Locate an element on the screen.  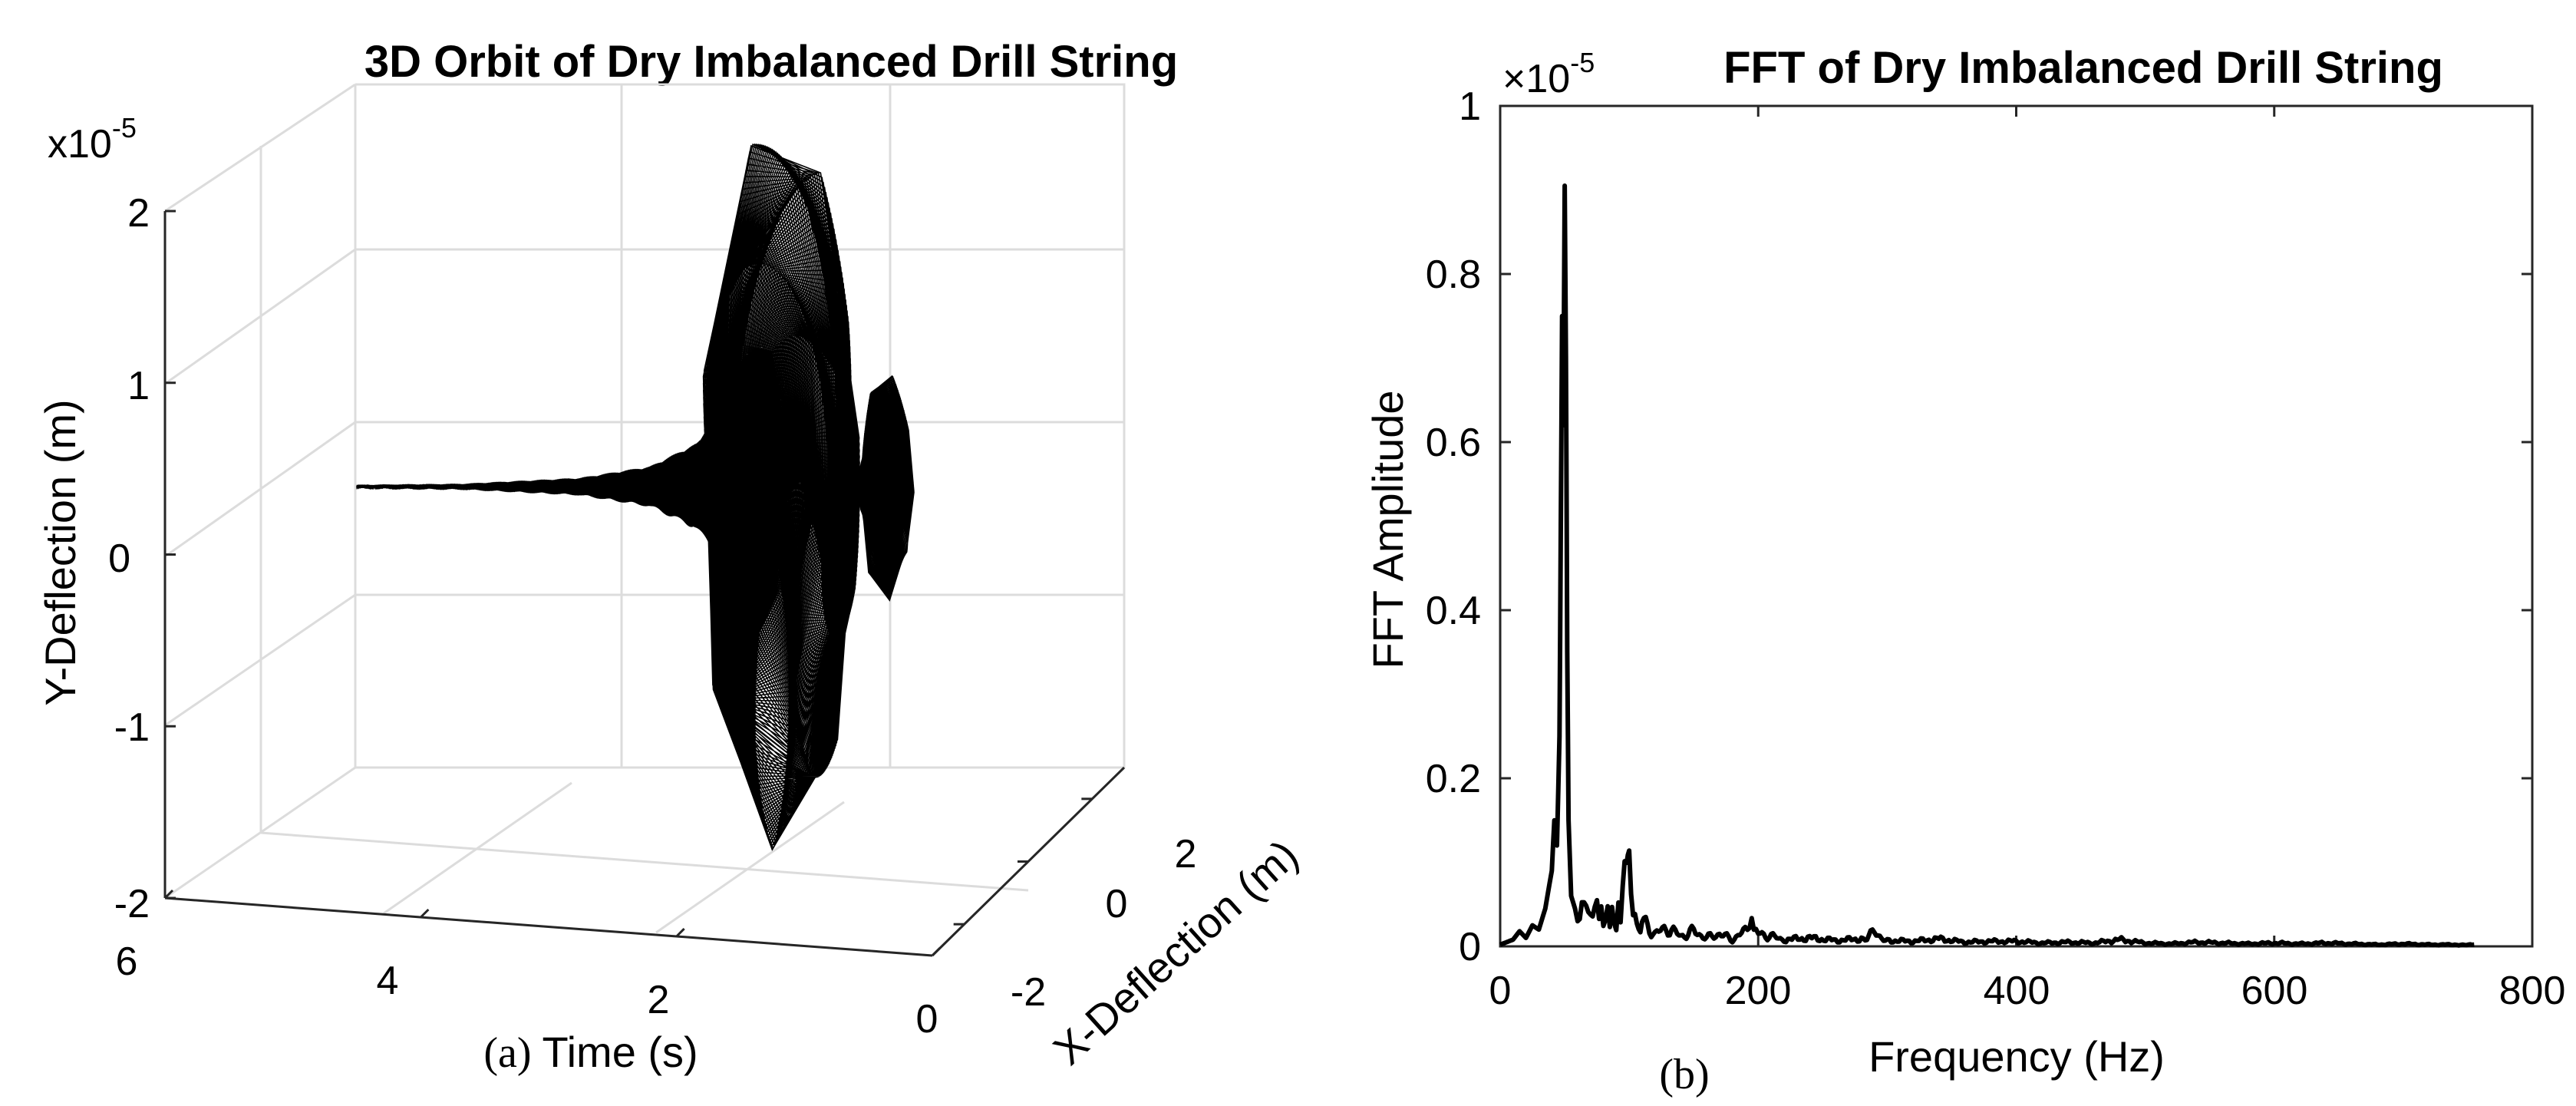
z-tick-label: -2 is located at coordinates (132, 904).